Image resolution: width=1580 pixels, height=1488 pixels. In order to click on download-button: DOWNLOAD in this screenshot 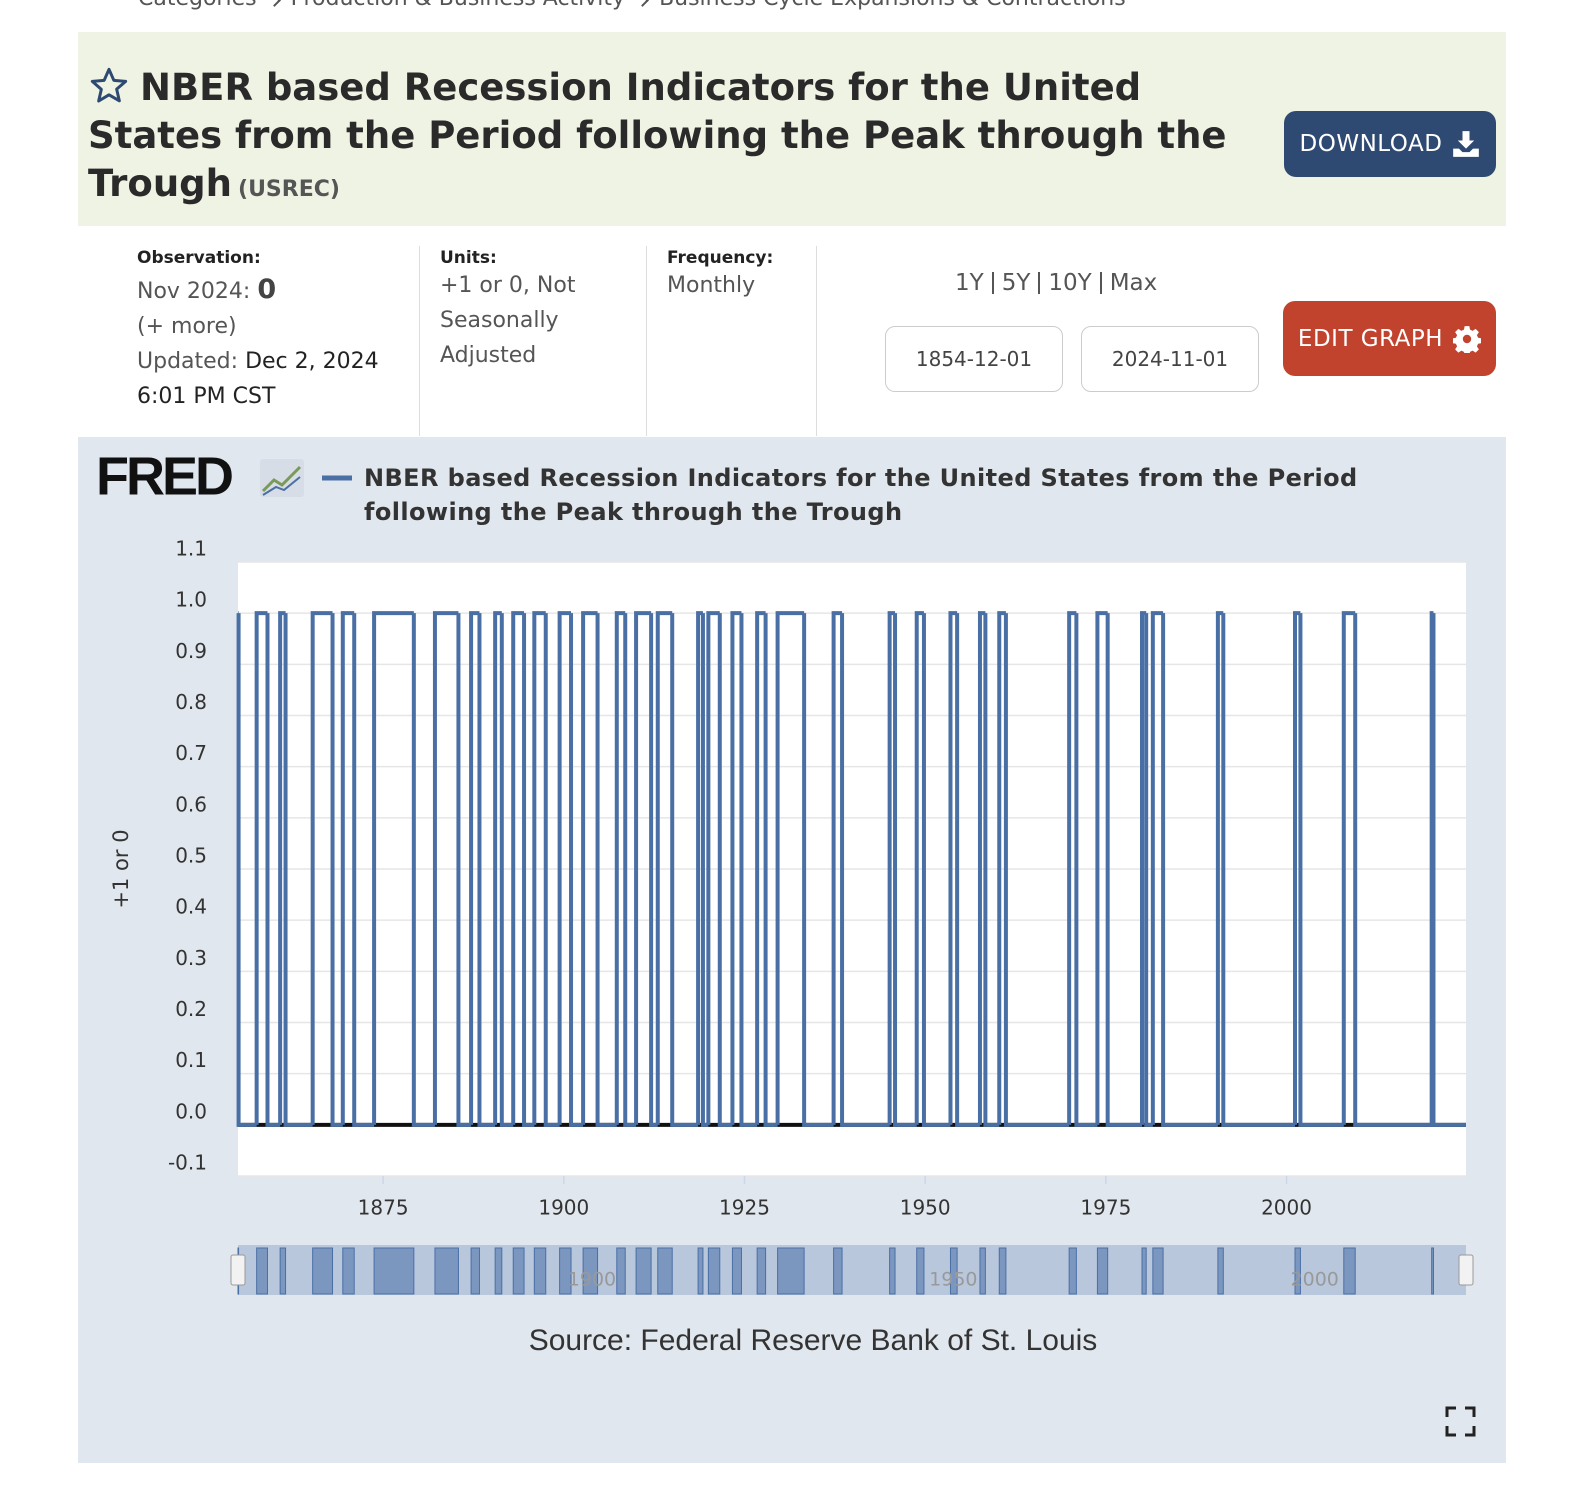, I will do `click(1390, 144)`.